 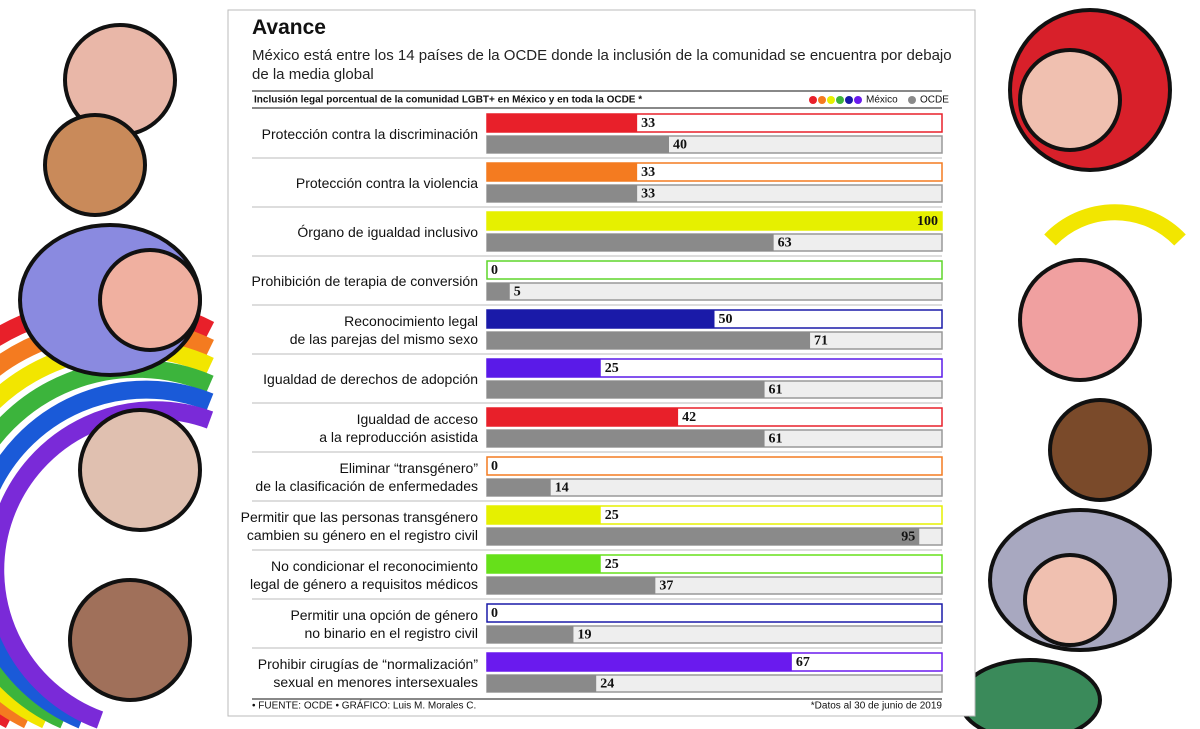 I want to click on title: Avance, so click(x=289, y=27).